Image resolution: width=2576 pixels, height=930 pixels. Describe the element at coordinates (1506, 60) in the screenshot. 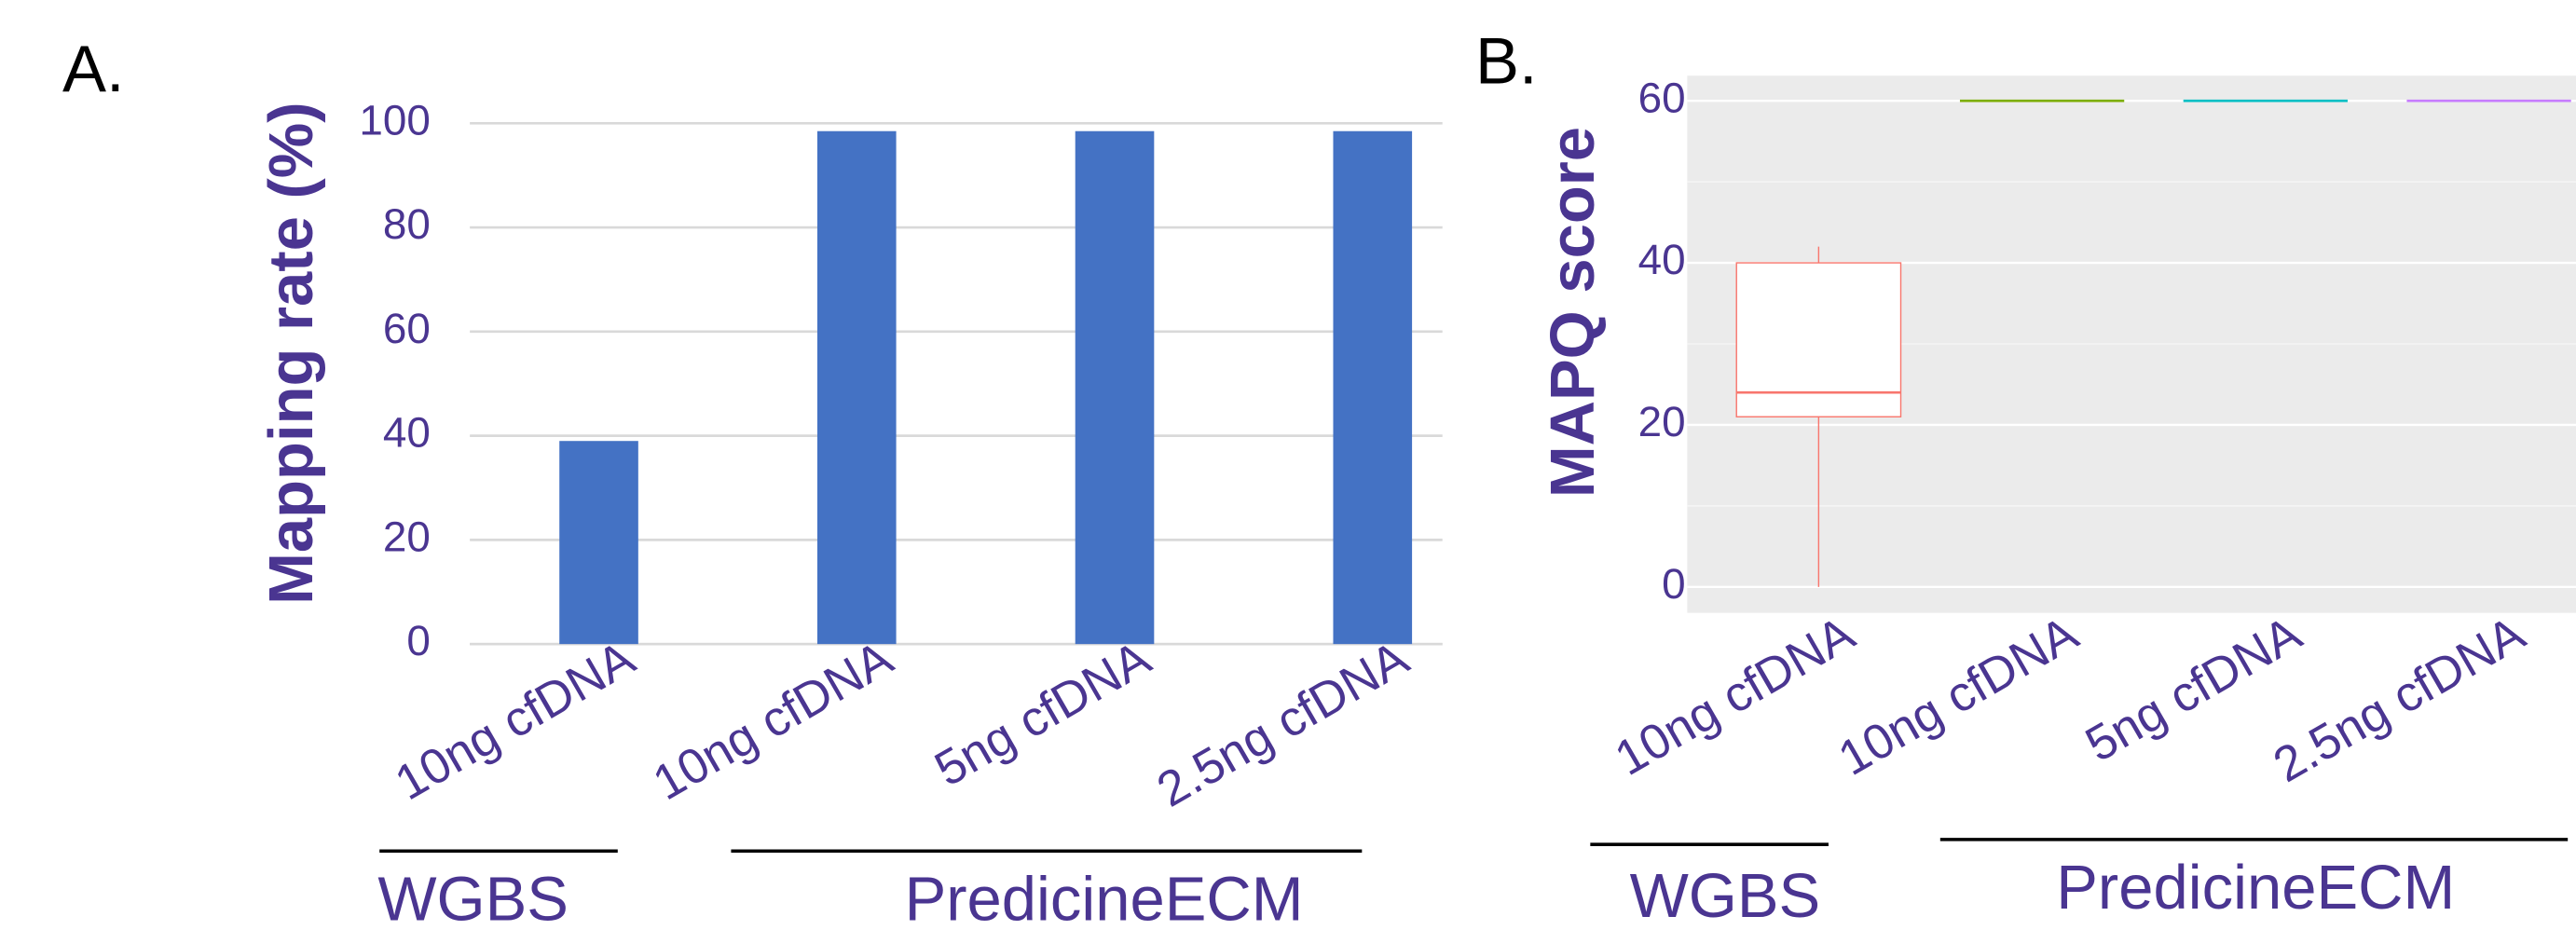

I see `panel-label: B.` at that location.